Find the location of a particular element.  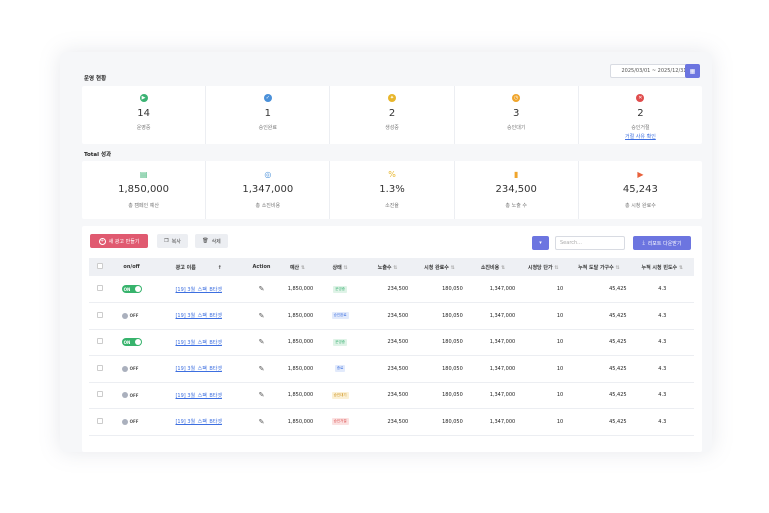

status-card-label: 운영중 is located at coordinates (143, 128).